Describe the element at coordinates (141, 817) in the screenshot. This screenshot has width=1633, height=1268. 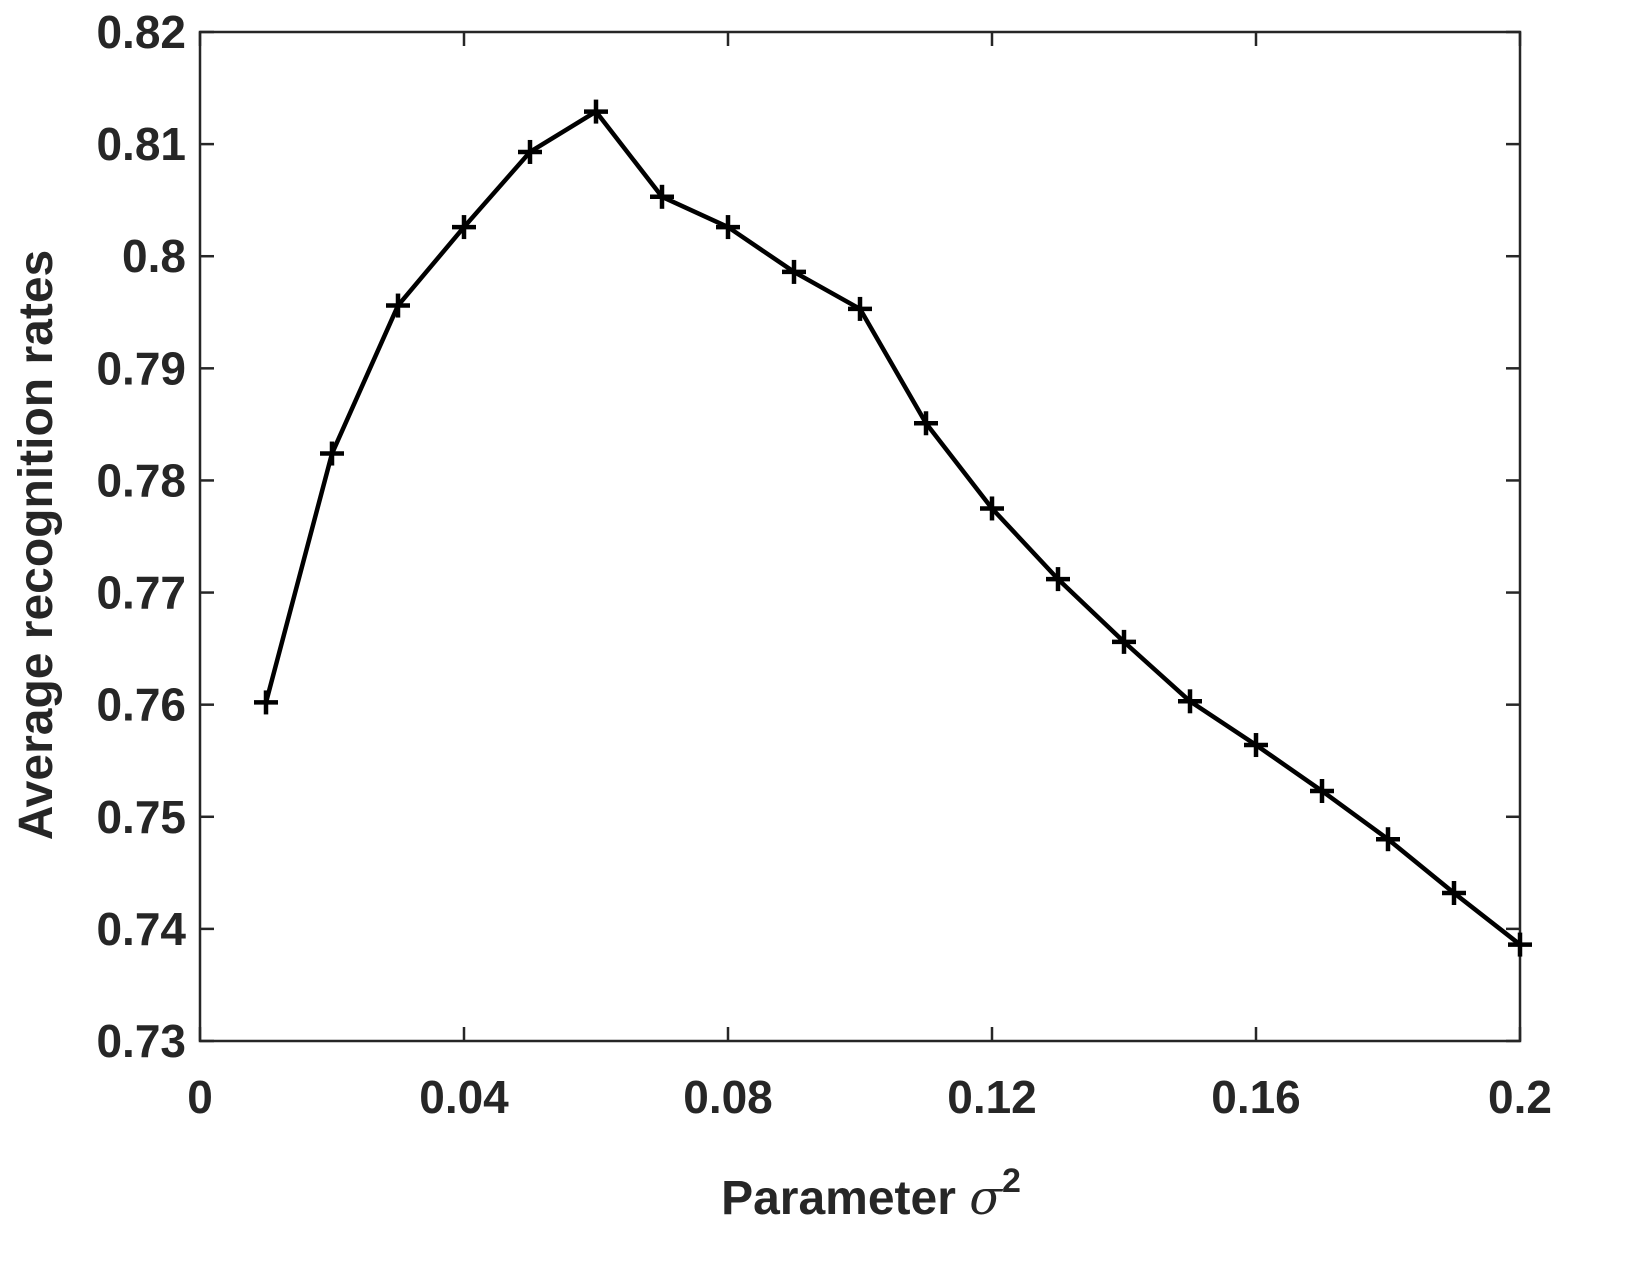
I see `y-tick-label: 0.75` at that location.